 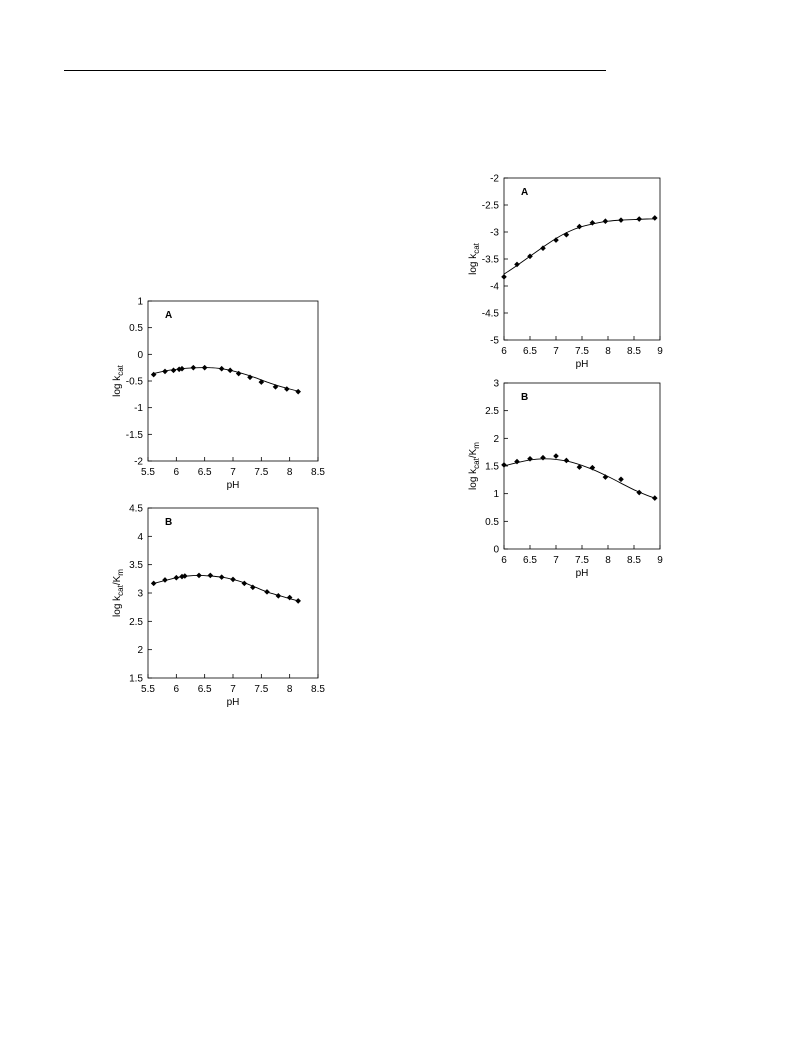 What do you see at coordinates (494, 287) in the screenshot?
I see `y-tick-label: -4` at bounding box center [494, 287].